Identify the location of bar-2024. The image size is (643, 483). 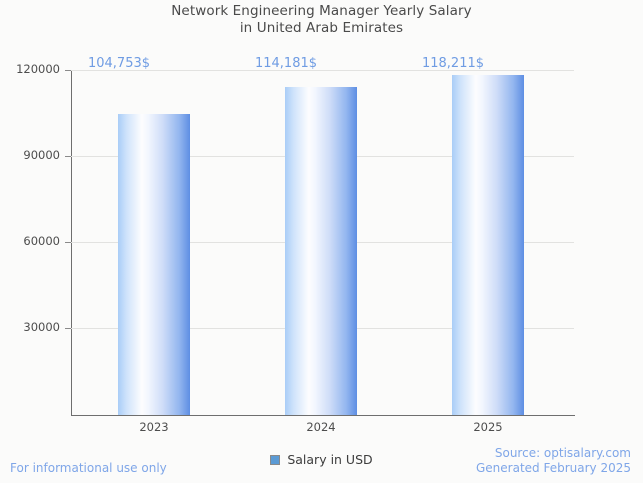
(321, 251).